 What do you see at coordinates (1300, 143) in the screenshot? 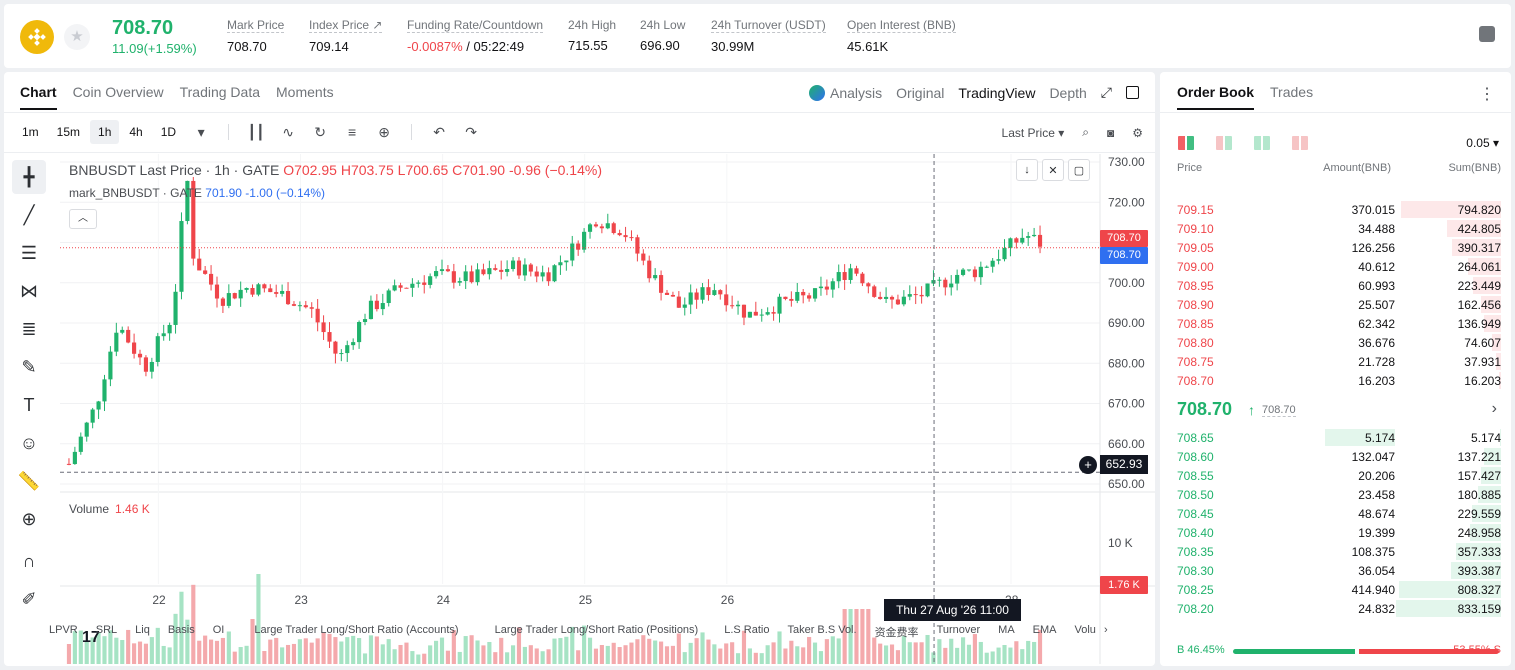
I see `layout-asks-icon` at bounding box center [1300, 143].